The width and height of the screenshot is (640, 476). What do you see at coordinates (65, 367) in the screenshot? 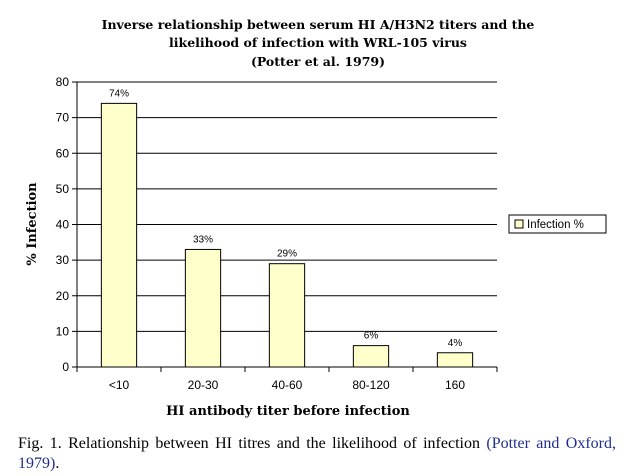
I see `y-tick-label: 0` at bounding box center [65, 367].